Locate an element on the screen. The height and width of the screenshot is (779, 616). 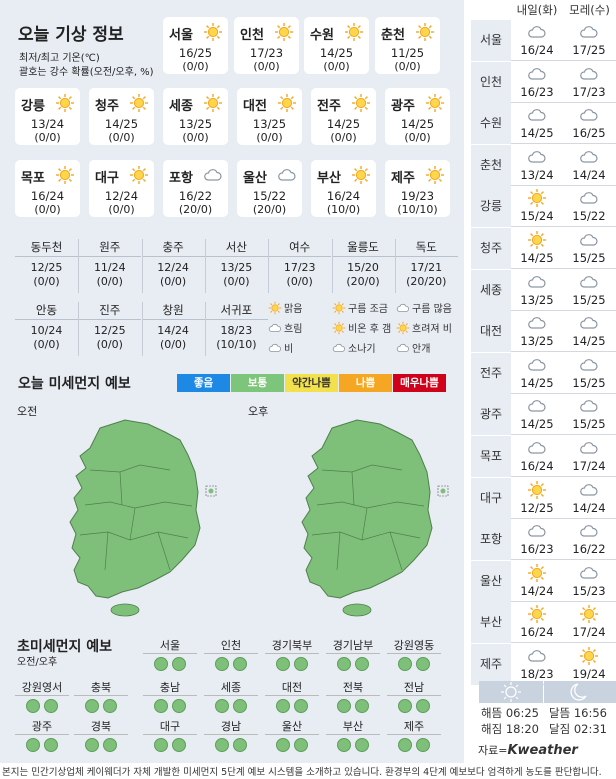
forecast-temp: 17/24 is located at coordinates (589, 466).